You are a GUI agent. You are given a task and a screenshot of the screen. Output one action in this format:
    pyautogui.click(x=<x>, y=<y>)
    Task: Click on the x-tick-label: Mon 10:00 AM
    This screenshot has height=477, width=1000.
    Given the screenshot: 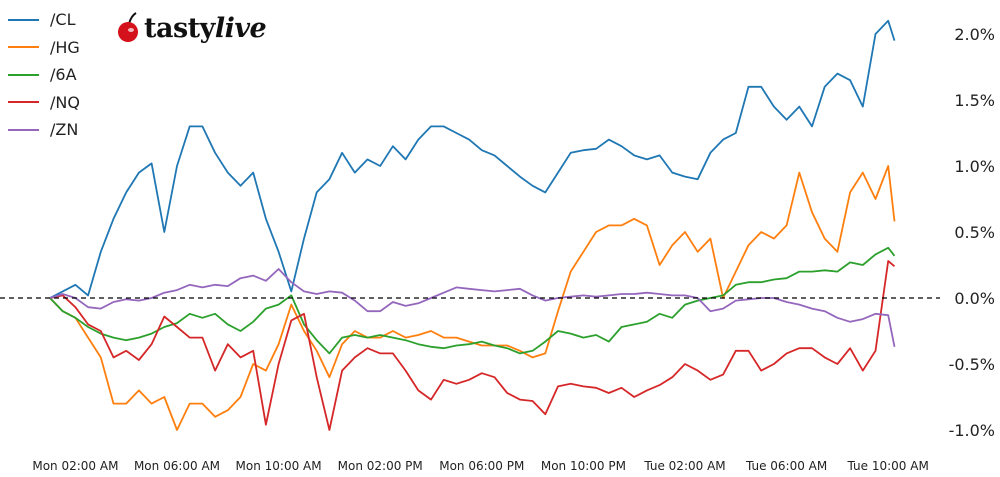 What is the action you would take?
    pyautogui.click(x=279, y=466)
    